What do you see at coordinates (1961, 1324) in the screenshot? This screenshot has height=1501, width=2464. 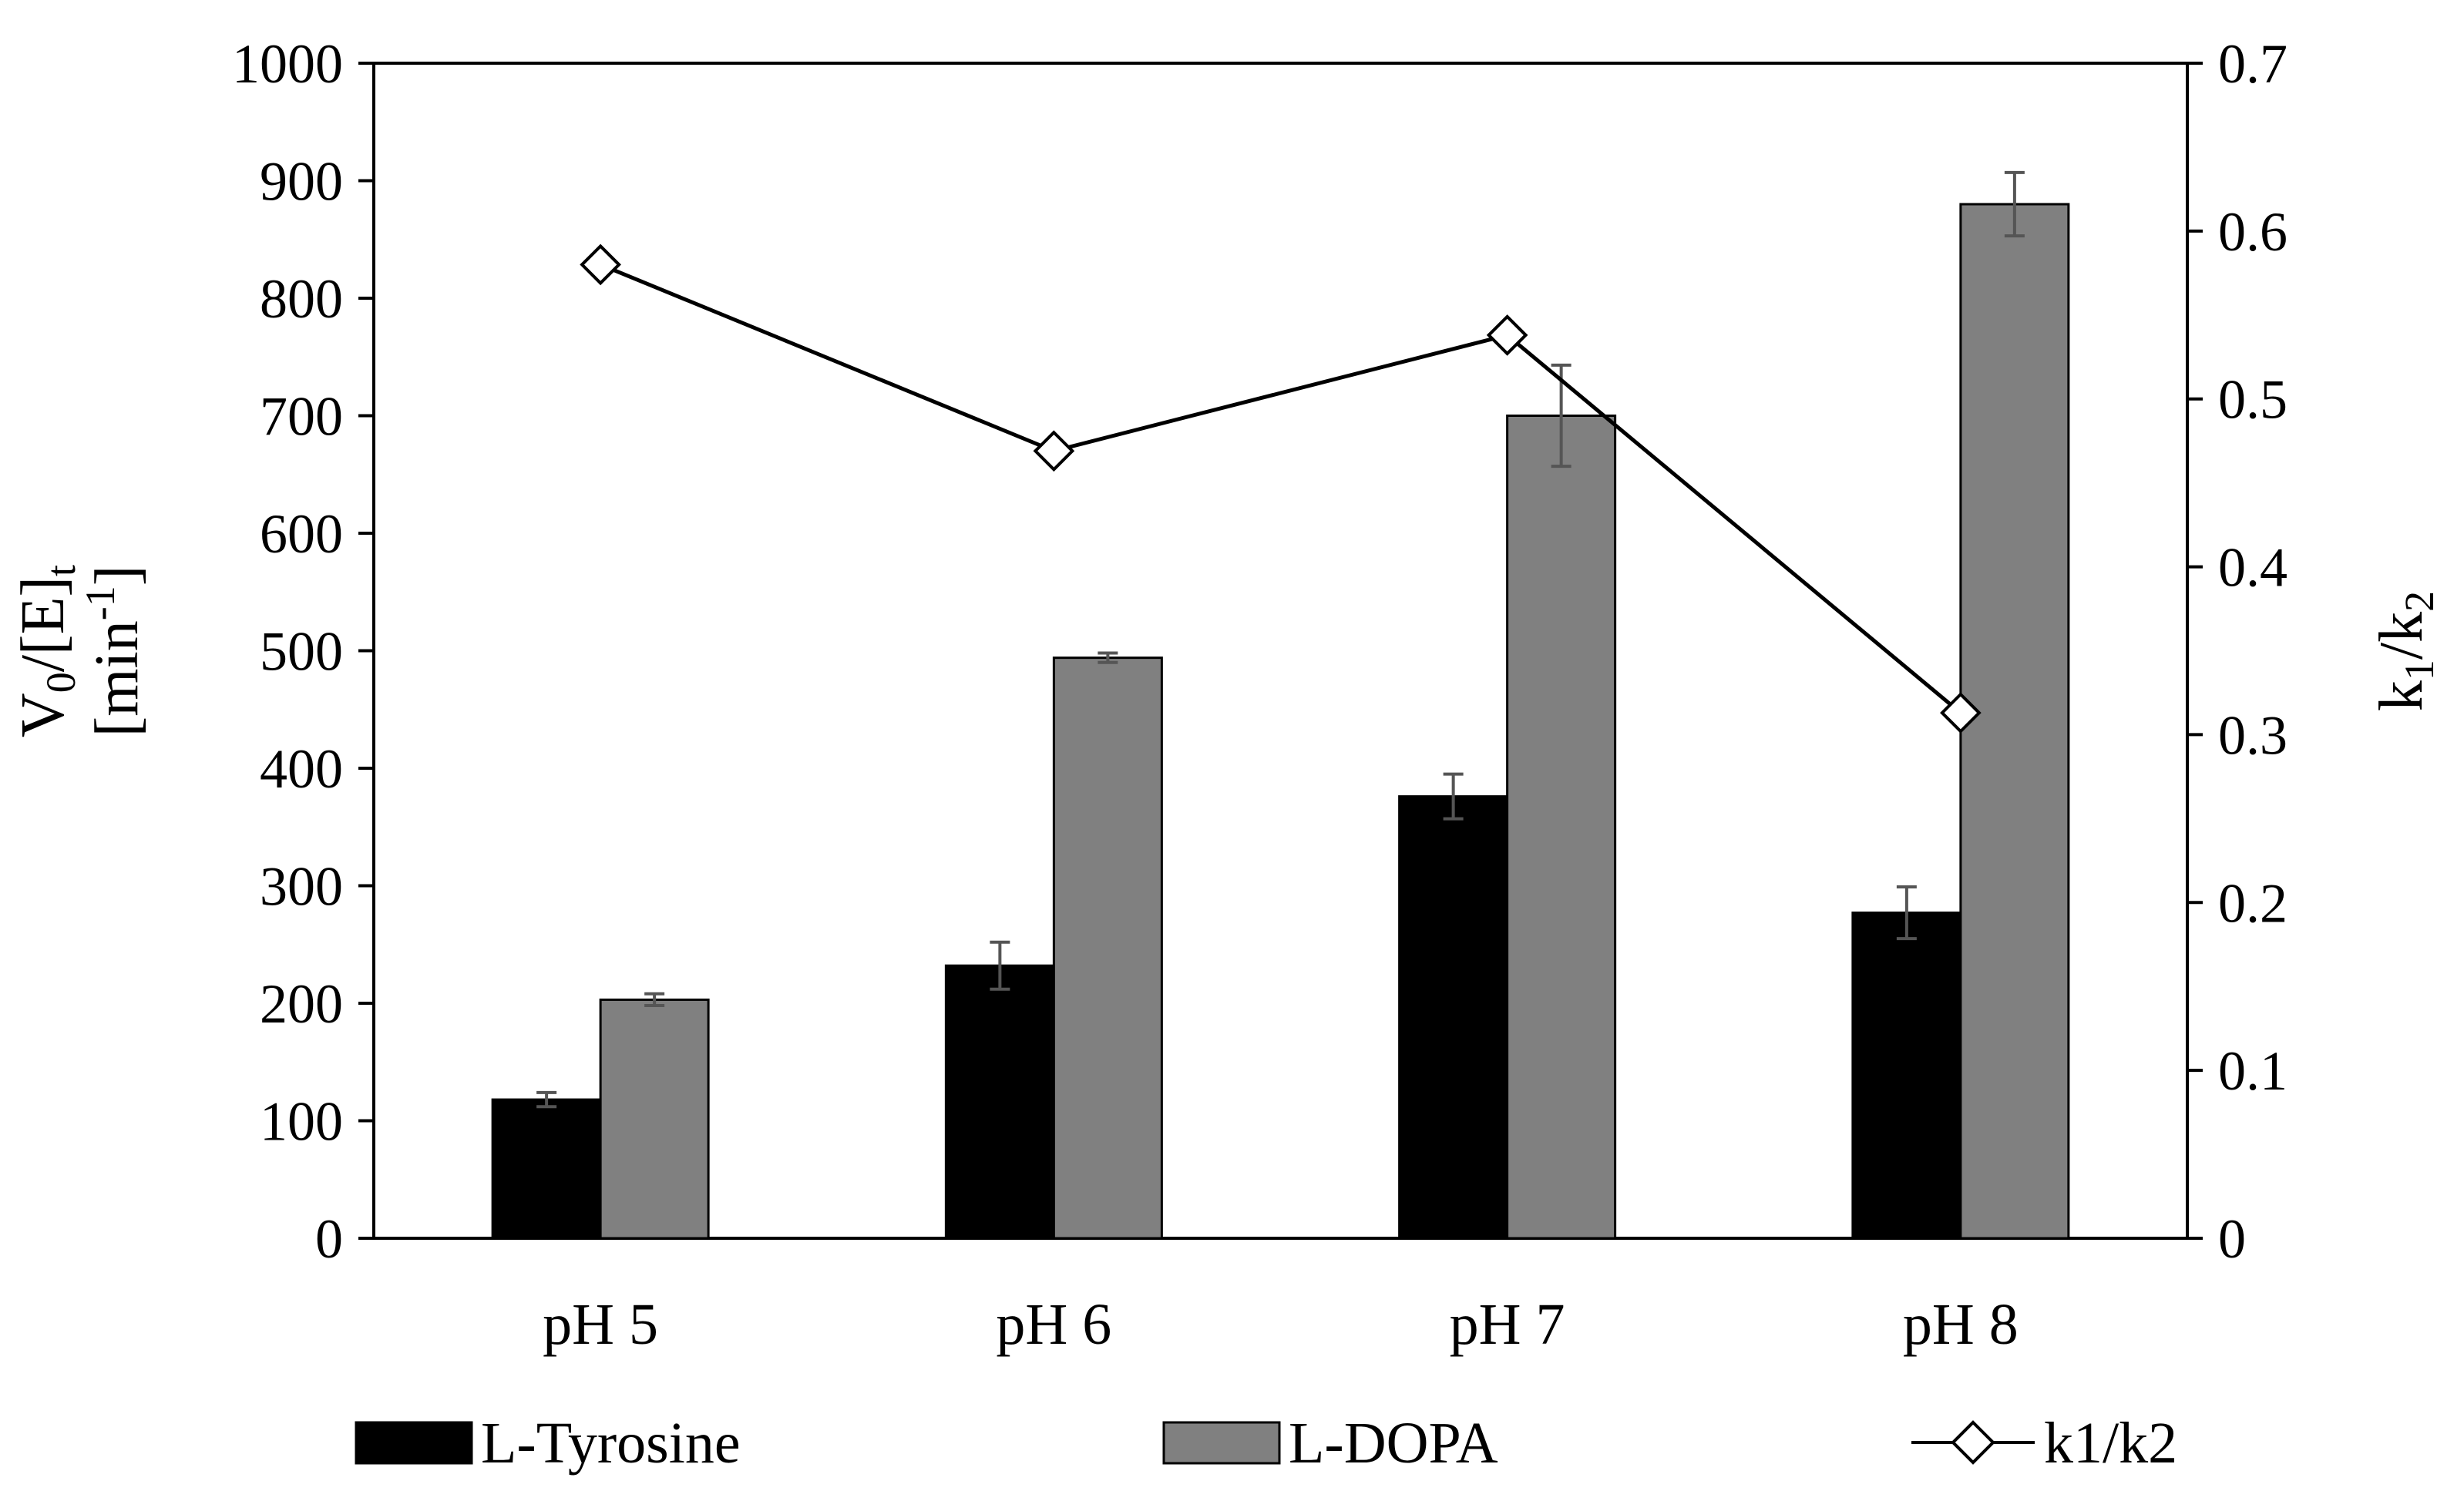 I see `category-label-ph-8: pH 8` at bounding box center [1961, 1324].